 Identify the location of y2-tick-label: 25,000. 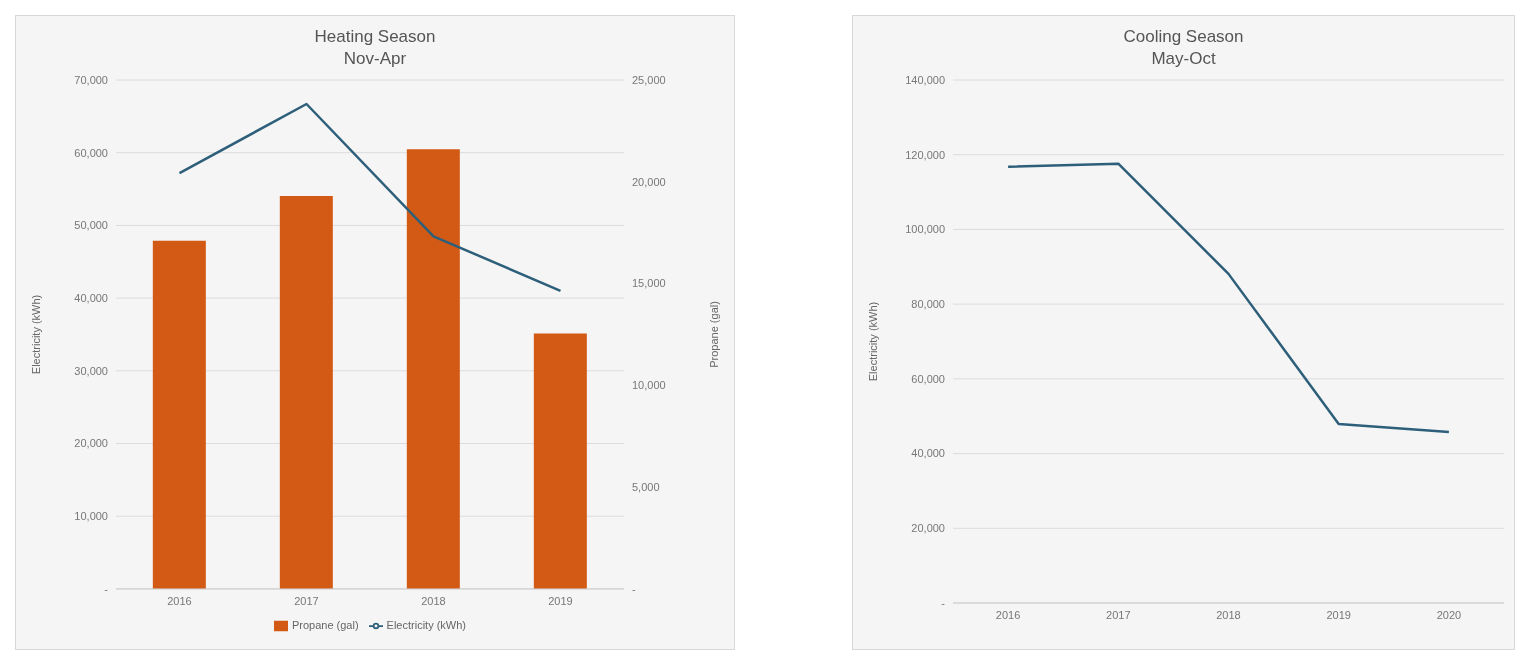
(649, 79).